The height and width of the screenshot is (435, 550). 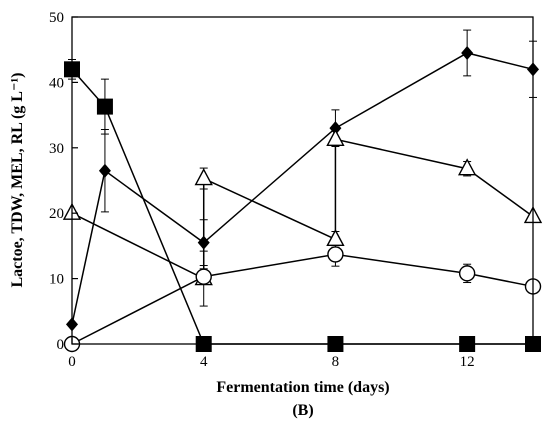 What do you see at coordinates (17, 179) in the screenshot?
I see `y-axis-title: Lactoe, TDW, MEL, RL (g L⁻¹)` at bounding box center [17, 179].